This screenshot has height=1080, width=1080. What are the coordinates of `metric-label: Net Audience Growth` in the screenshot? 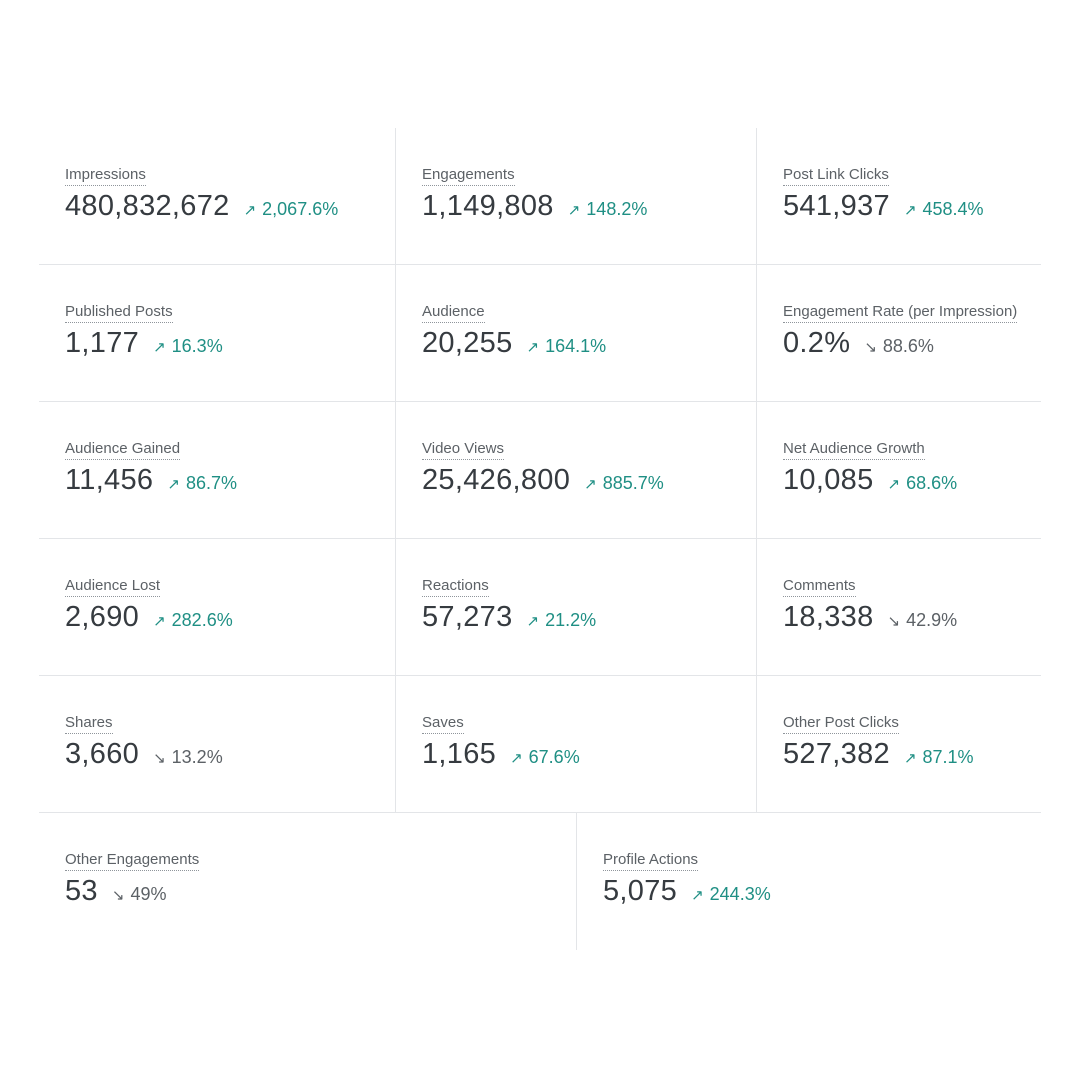 It's located at (854, 450).